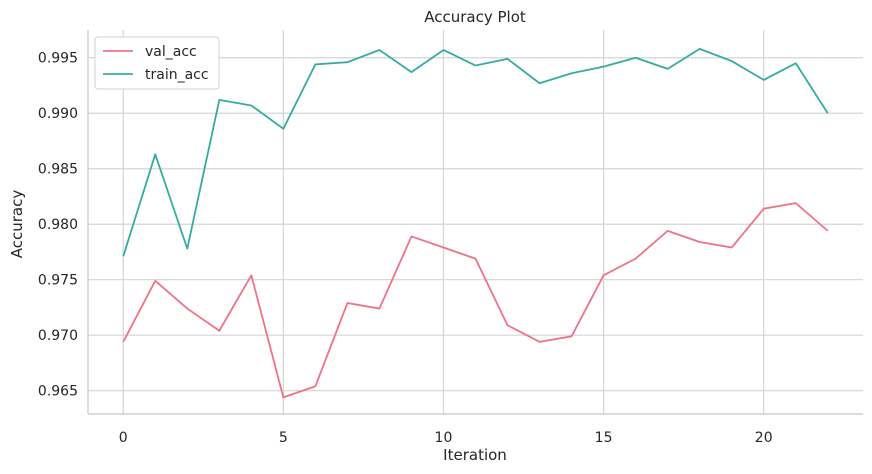 This screenshot has width=872, height=474. I want to click on y-tick-label: 0.995, so click(58, 59).